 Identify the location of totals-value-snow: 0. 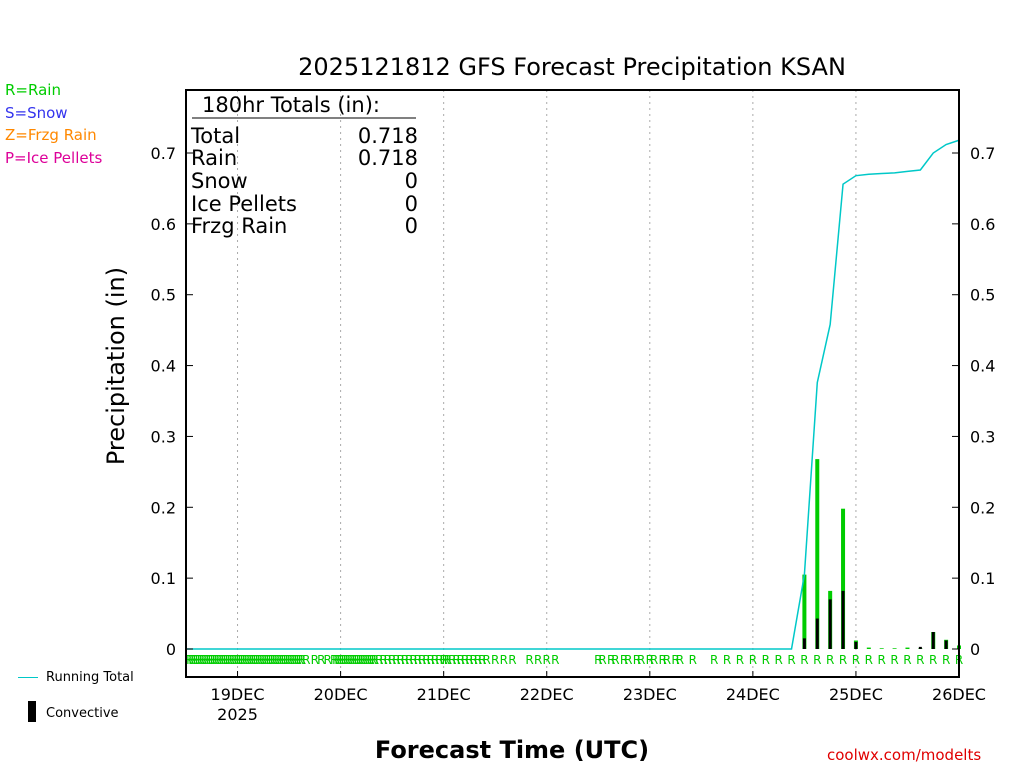
(411, 181).